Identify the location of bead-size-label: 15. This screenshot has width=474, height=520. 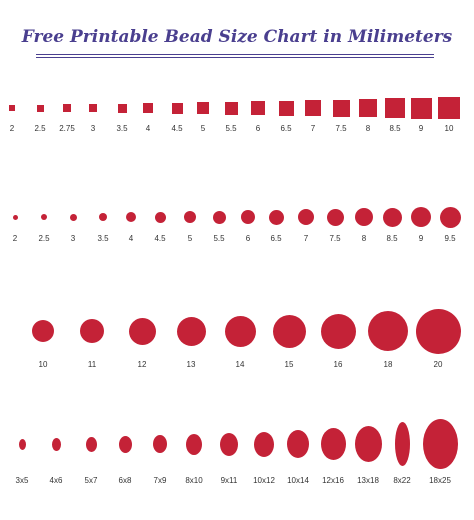
(289, 364).